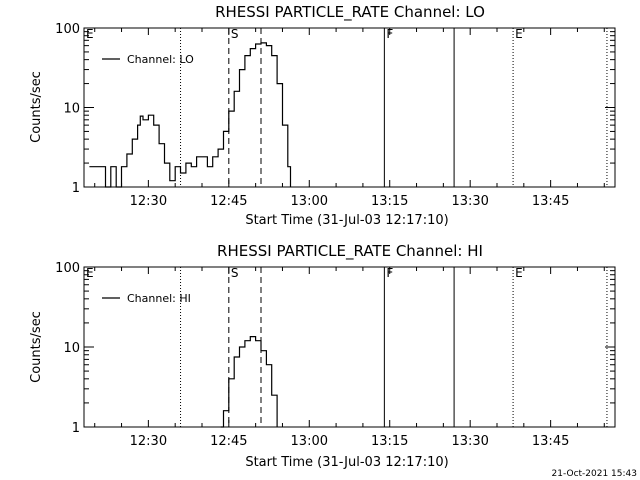 The height and width of the screenshot is (480, 640). Describe the element at coordinates (346, 220) in the screenshot. I see `xlabel-lo: Start Time (31-Jul-03 12:17:10)` at that location.